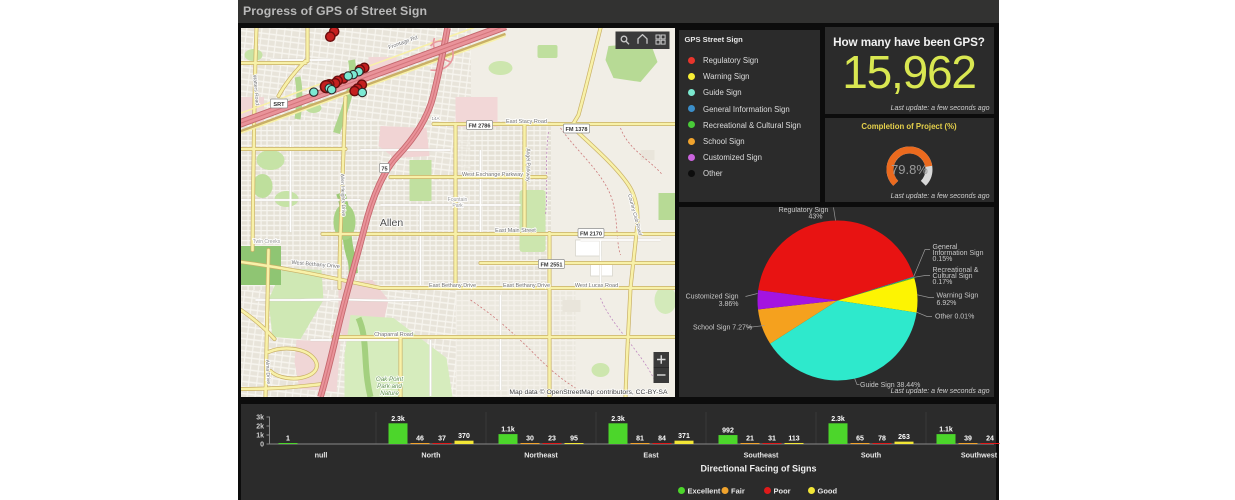 This screenshot has width=1235, height=500. Describe the element at coordinates (260, 426) in the screenshot. I see `svg-text: 2k` at that location.